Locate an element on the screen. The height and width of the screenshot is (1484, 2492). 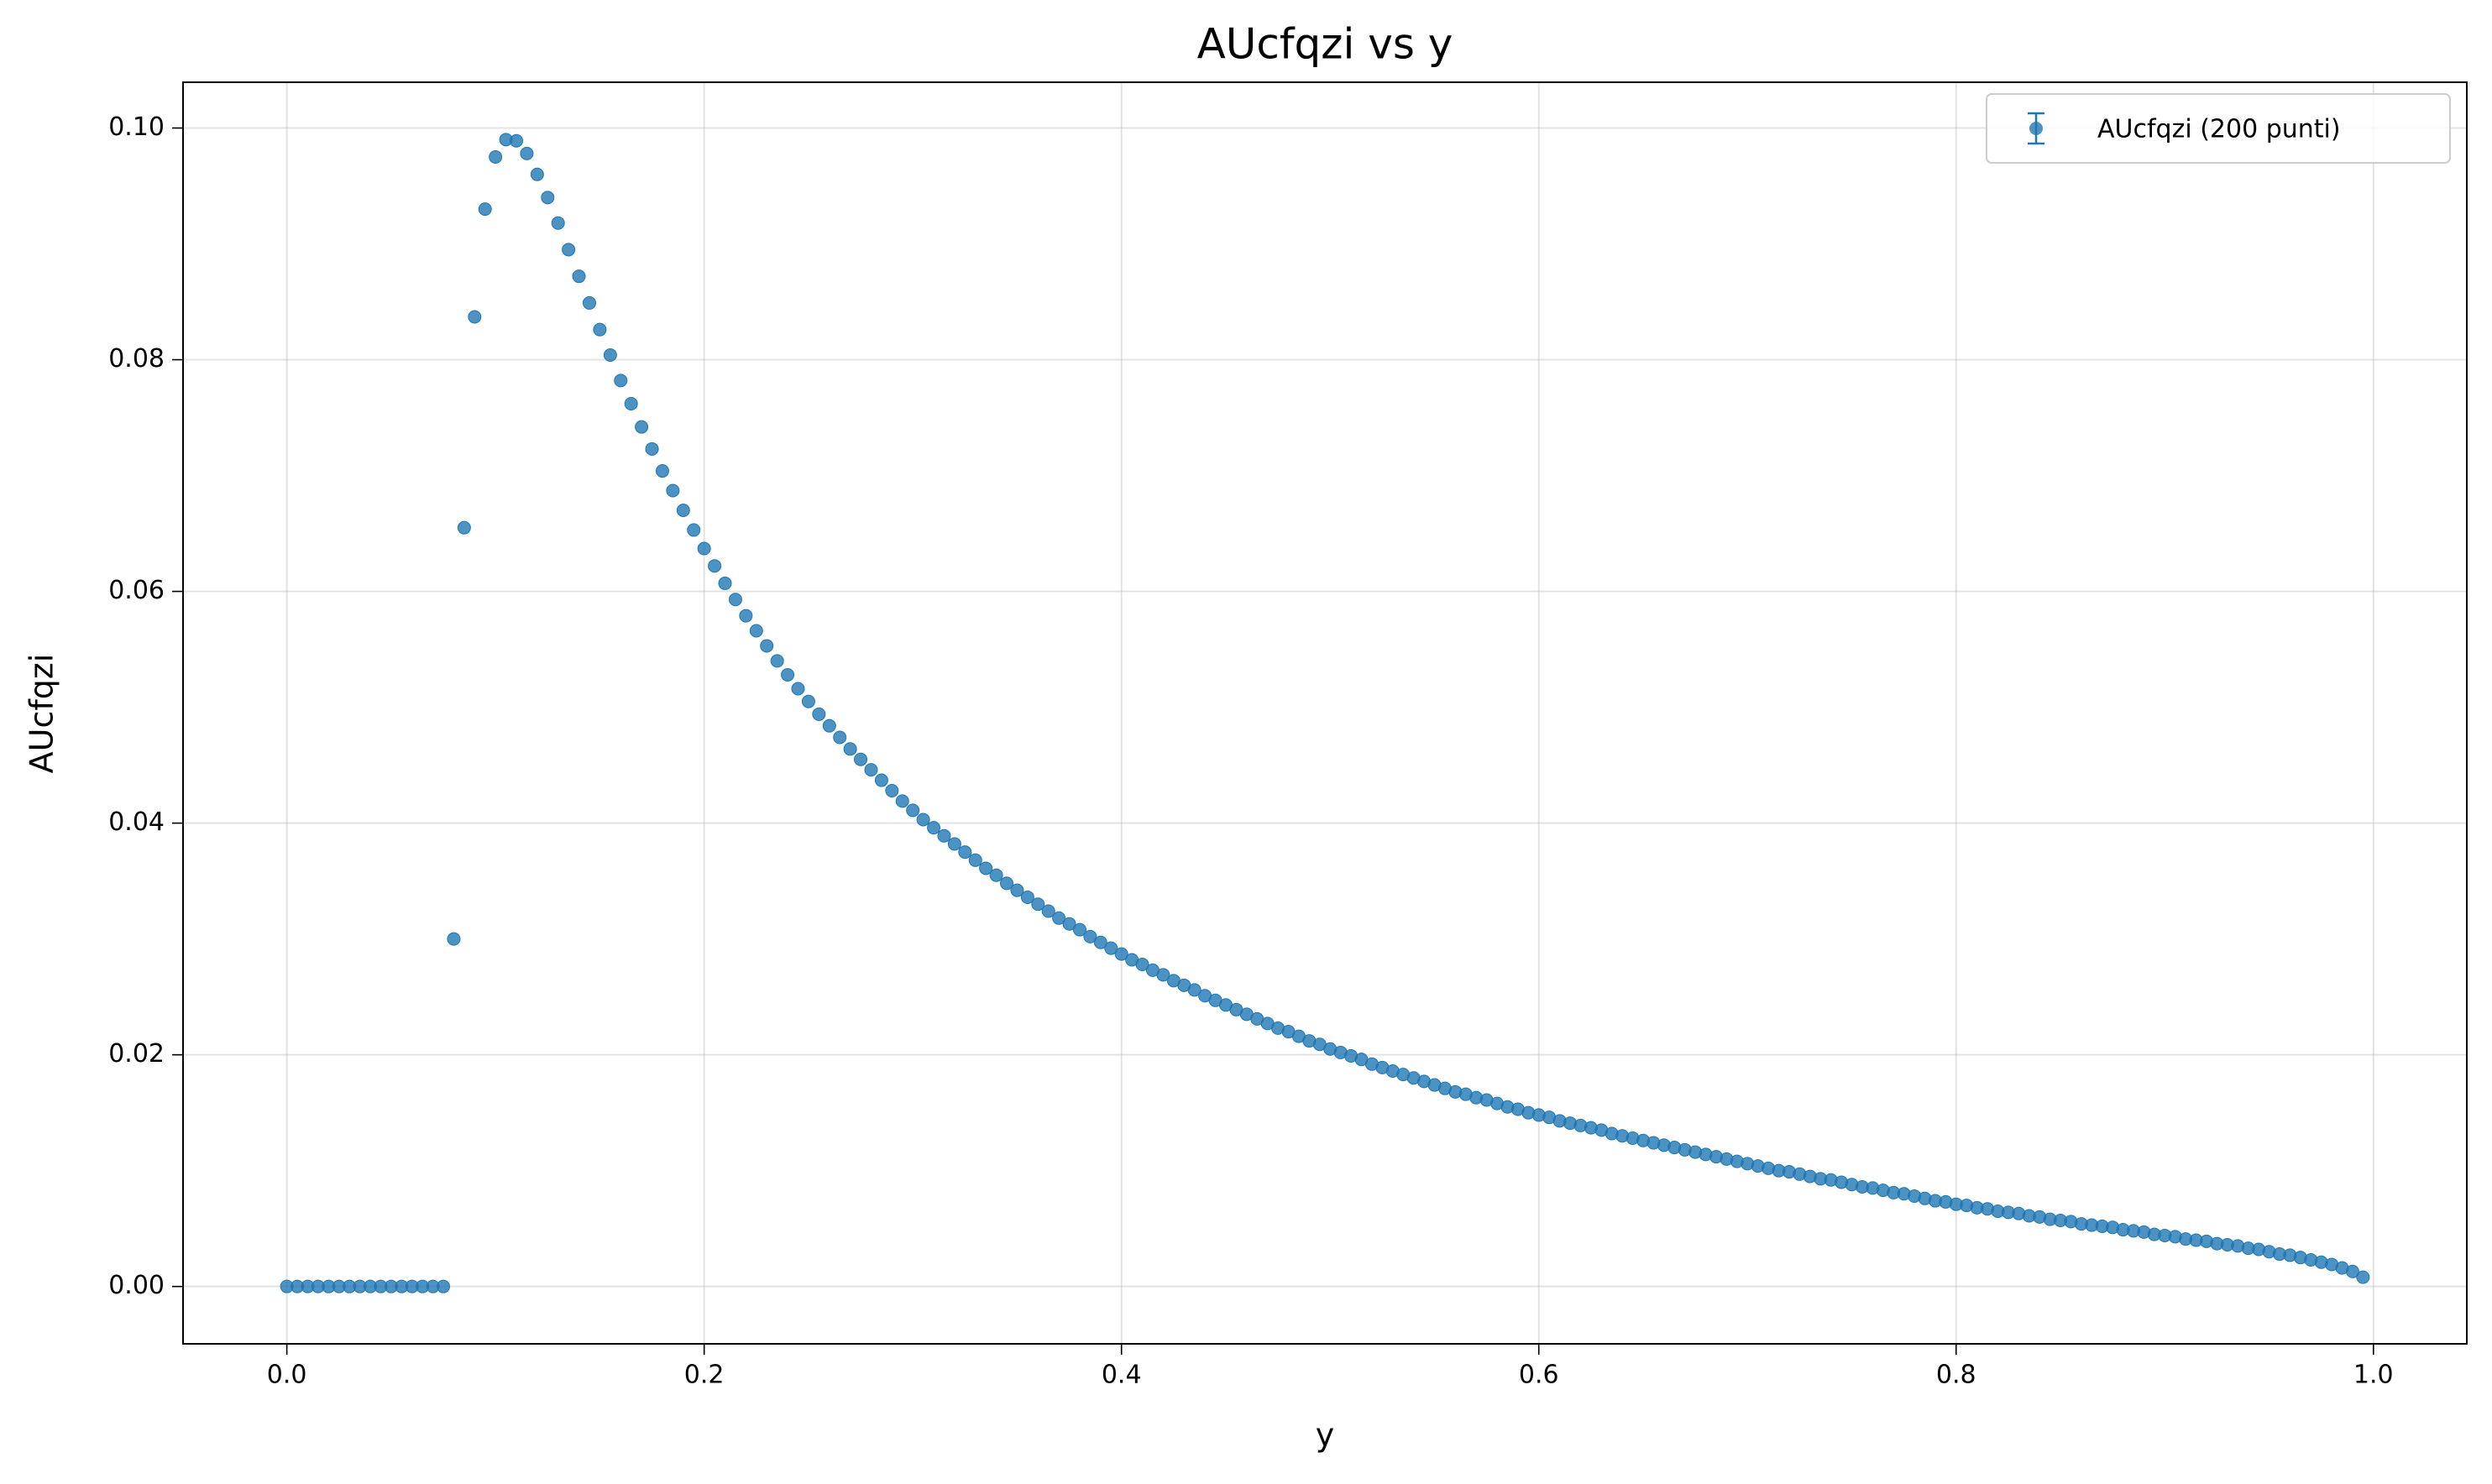
x-tick-label: 0.2 is located at coordinates (704, 1375).